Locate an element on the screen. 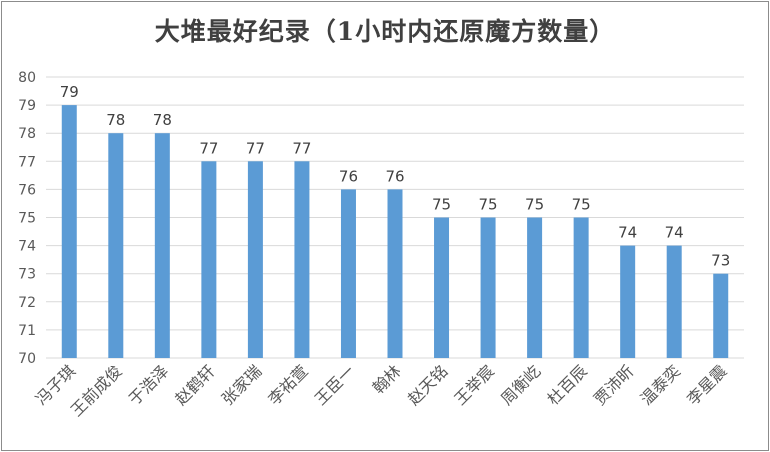  x-tick-label: 周衡屹 is located at coordinates (520, 384).